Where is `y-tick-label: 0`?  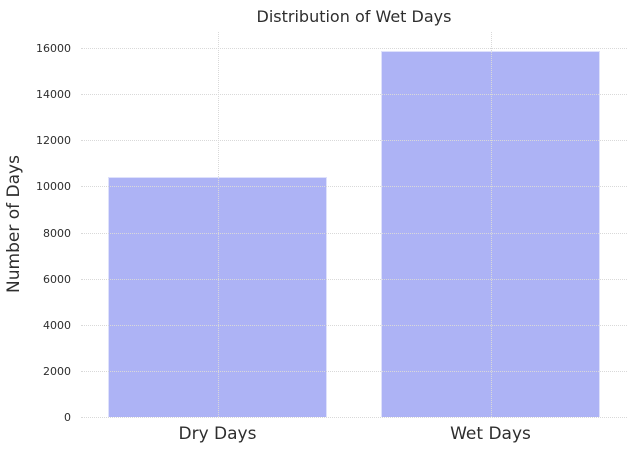
y-tick-label: 0 is located at coordinates (67, 417).